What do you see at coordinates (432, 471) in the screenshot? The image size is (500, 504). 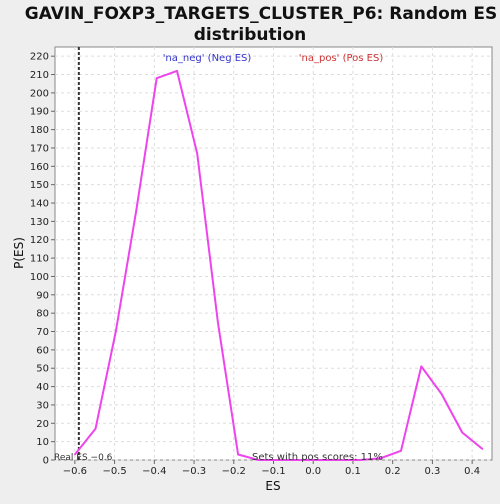 I see `x-tick-label: 0.3` at bounding box center [432, 471].